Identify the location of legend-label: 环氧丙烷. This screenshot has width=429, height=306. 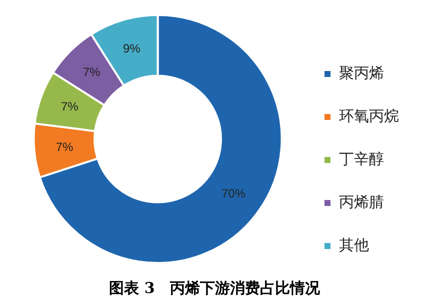
(369, 115).